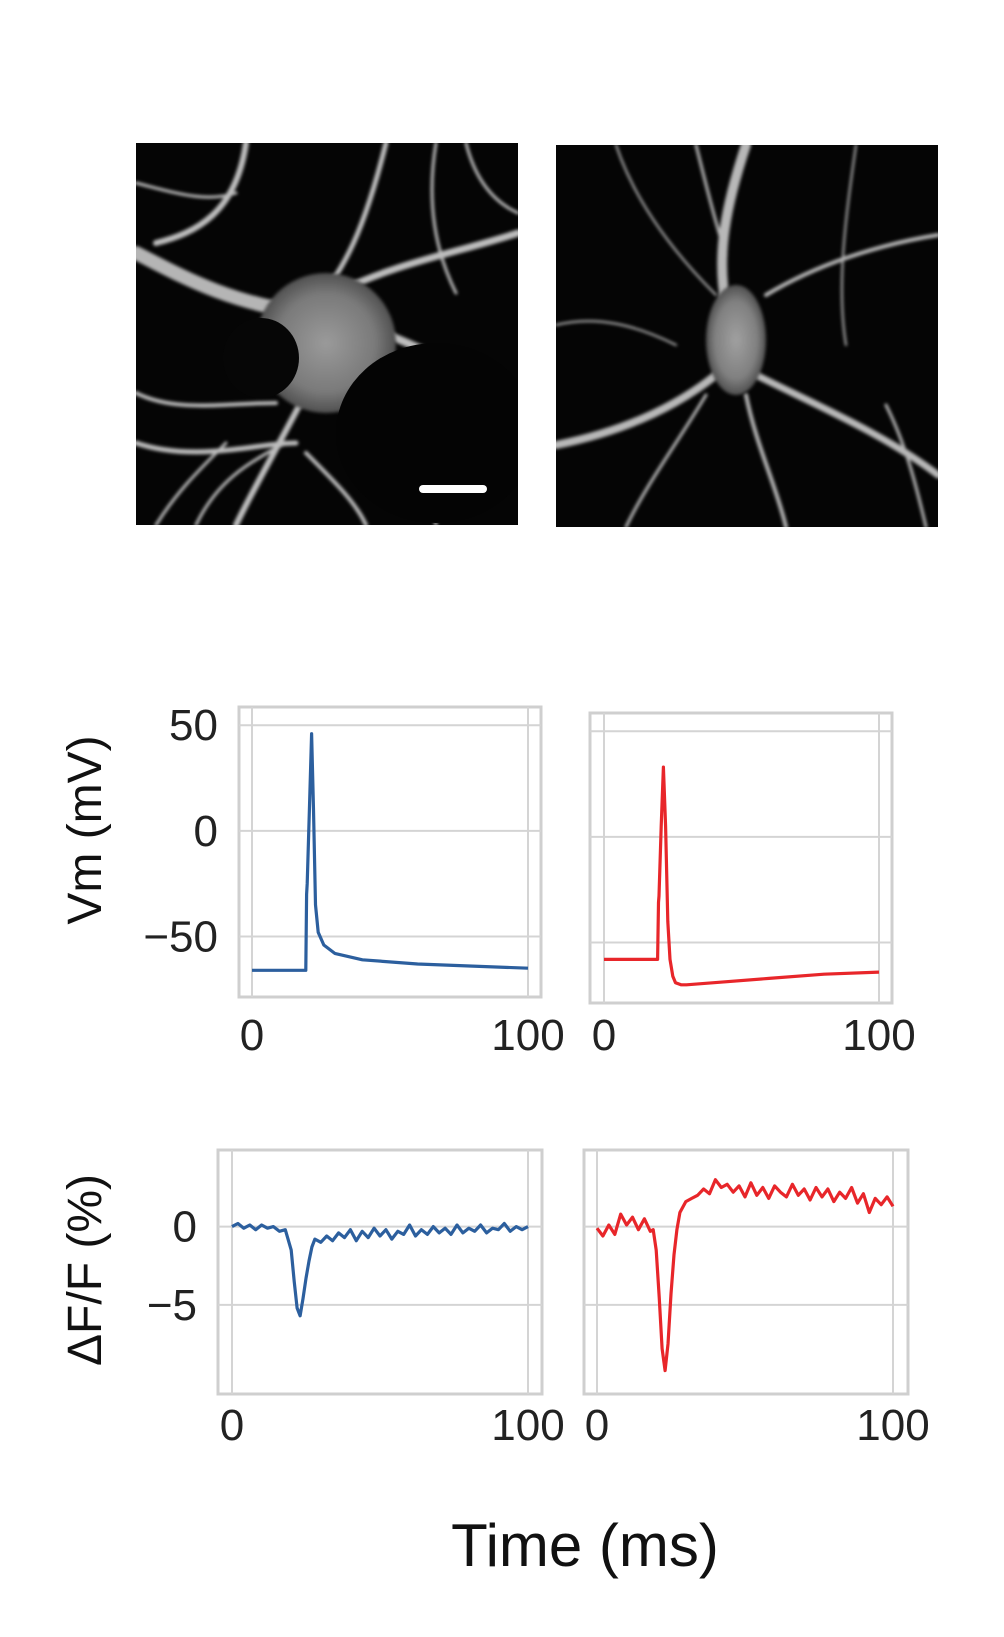 The image size is (1004, 1637). What do you see at coordinates (892, 1425) in the screenshot?
I see `xtick-label-3-1: 100` at bounding box center [892, 1425].